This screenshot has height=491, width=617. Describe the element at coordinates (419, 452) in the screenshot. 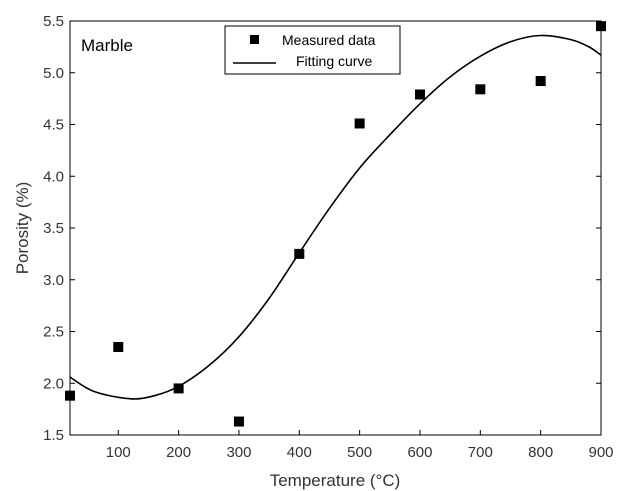

I see `x-tick-label: 600` at that location.